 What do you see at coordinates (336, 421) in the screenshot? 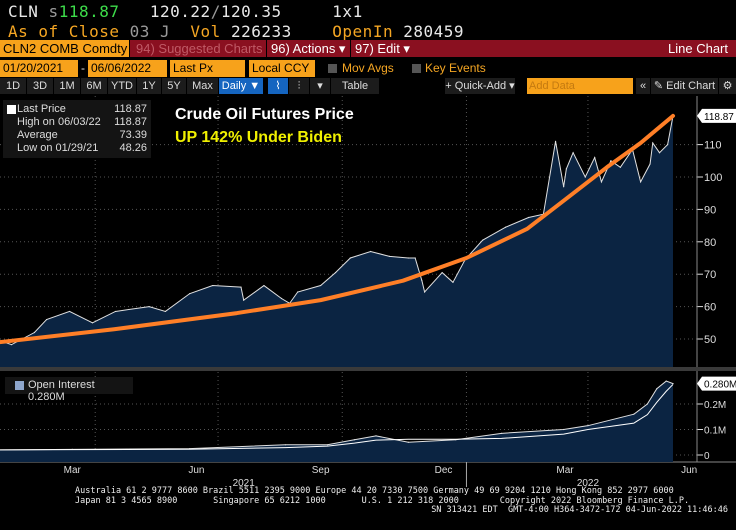
I see `oi-area` at bounding box center [336, 421].